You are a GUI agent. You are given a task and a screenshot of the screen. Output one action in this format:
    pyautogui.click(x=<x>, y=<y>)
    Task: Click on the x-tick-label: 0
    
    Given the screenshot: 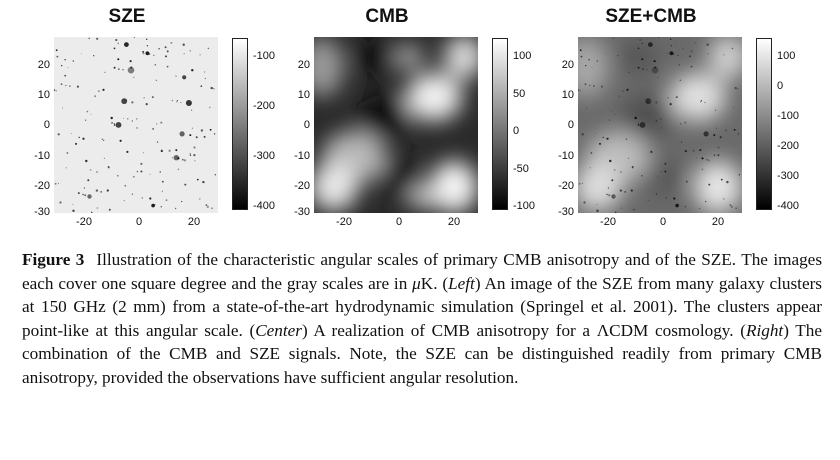 What is the action you would take?
    pyautogui.click(x=399, y=222)
    